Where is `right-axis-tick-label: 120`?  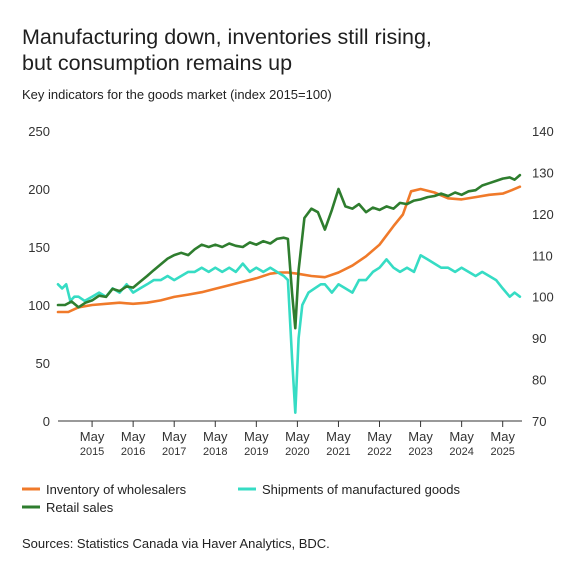
right-axis-tick-label: 120 is located at coordinates (543, 214).